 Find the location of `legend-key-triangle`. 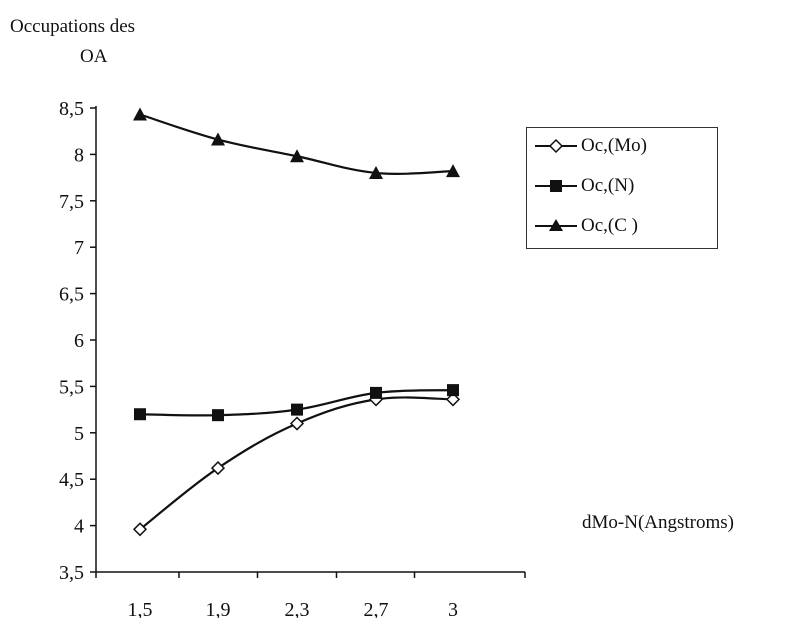

legend-key-triangle is located at coordinates (556, 226).